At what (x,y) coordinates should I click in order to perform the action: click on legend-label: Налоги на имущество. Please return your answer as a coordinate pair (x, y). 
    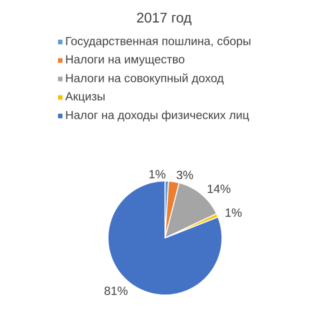
    Looking at the image, I should click on (125, 60).